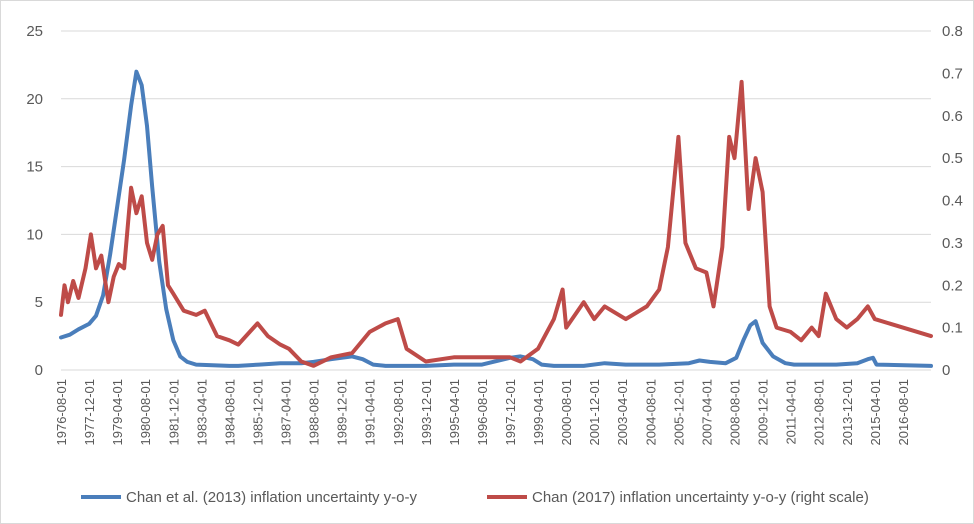 This screenshot has height=524, width=974. I want to click on x-axis-tick-label: 2000-08-01, so click(566, 412).